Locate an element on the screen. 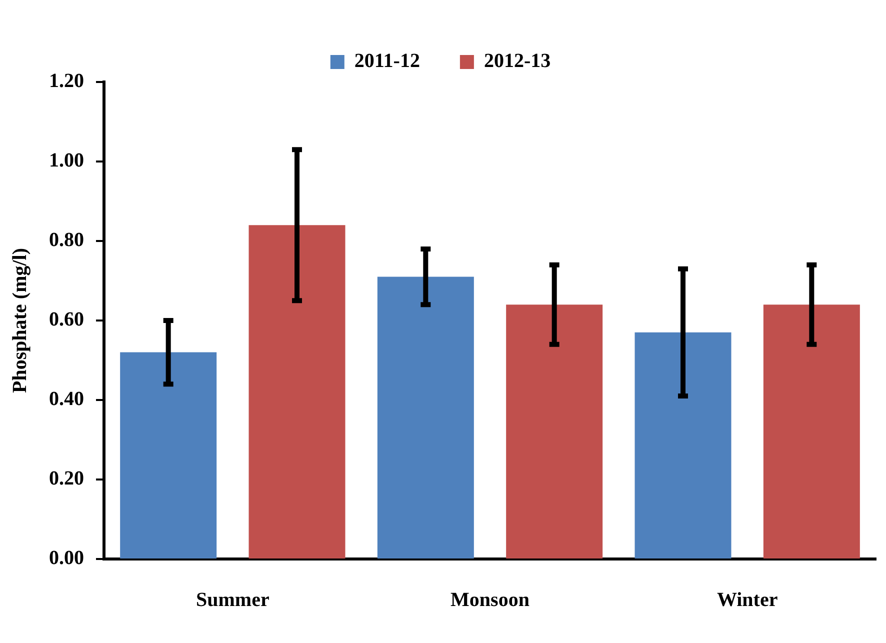  x-tick-label: Summer is located at coordinates (233, 600).